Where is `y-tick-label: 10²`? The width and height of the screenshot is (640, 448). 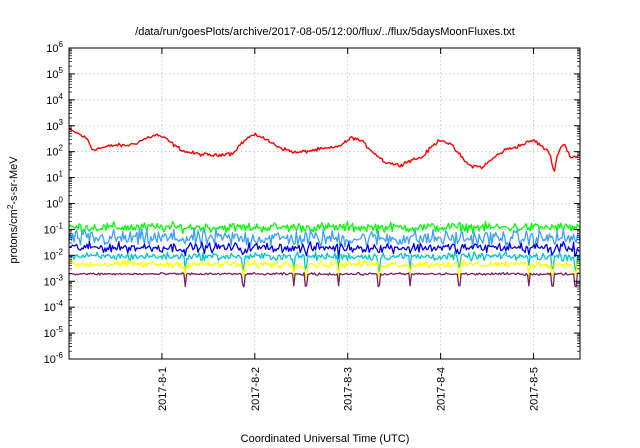 y-tick-label: 10² is located at coordinates (54, 151).